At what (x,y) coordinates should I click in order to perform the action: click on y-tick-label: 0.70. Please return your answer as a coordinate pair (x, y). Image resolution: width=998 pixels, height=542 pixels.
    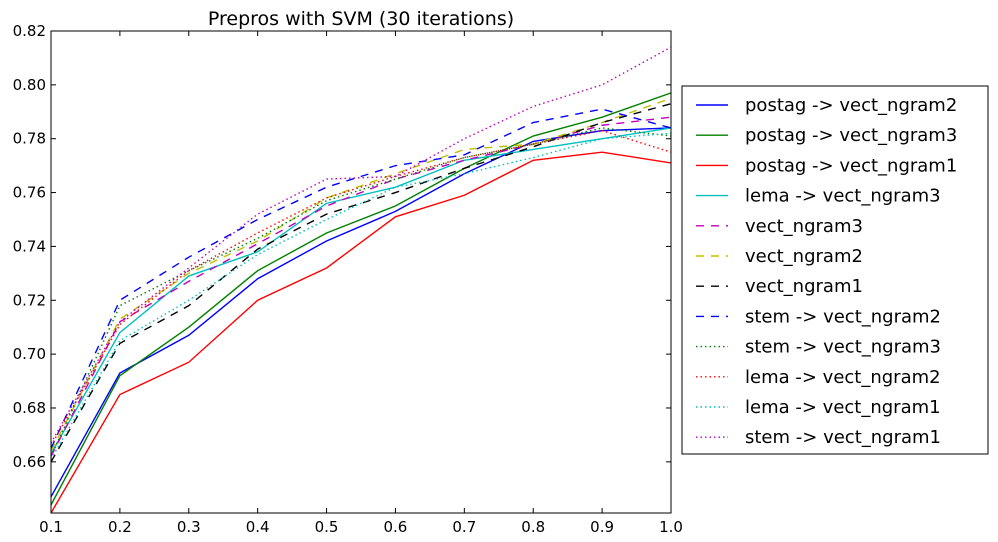
    Looking at the image, I should click on (29, 354).